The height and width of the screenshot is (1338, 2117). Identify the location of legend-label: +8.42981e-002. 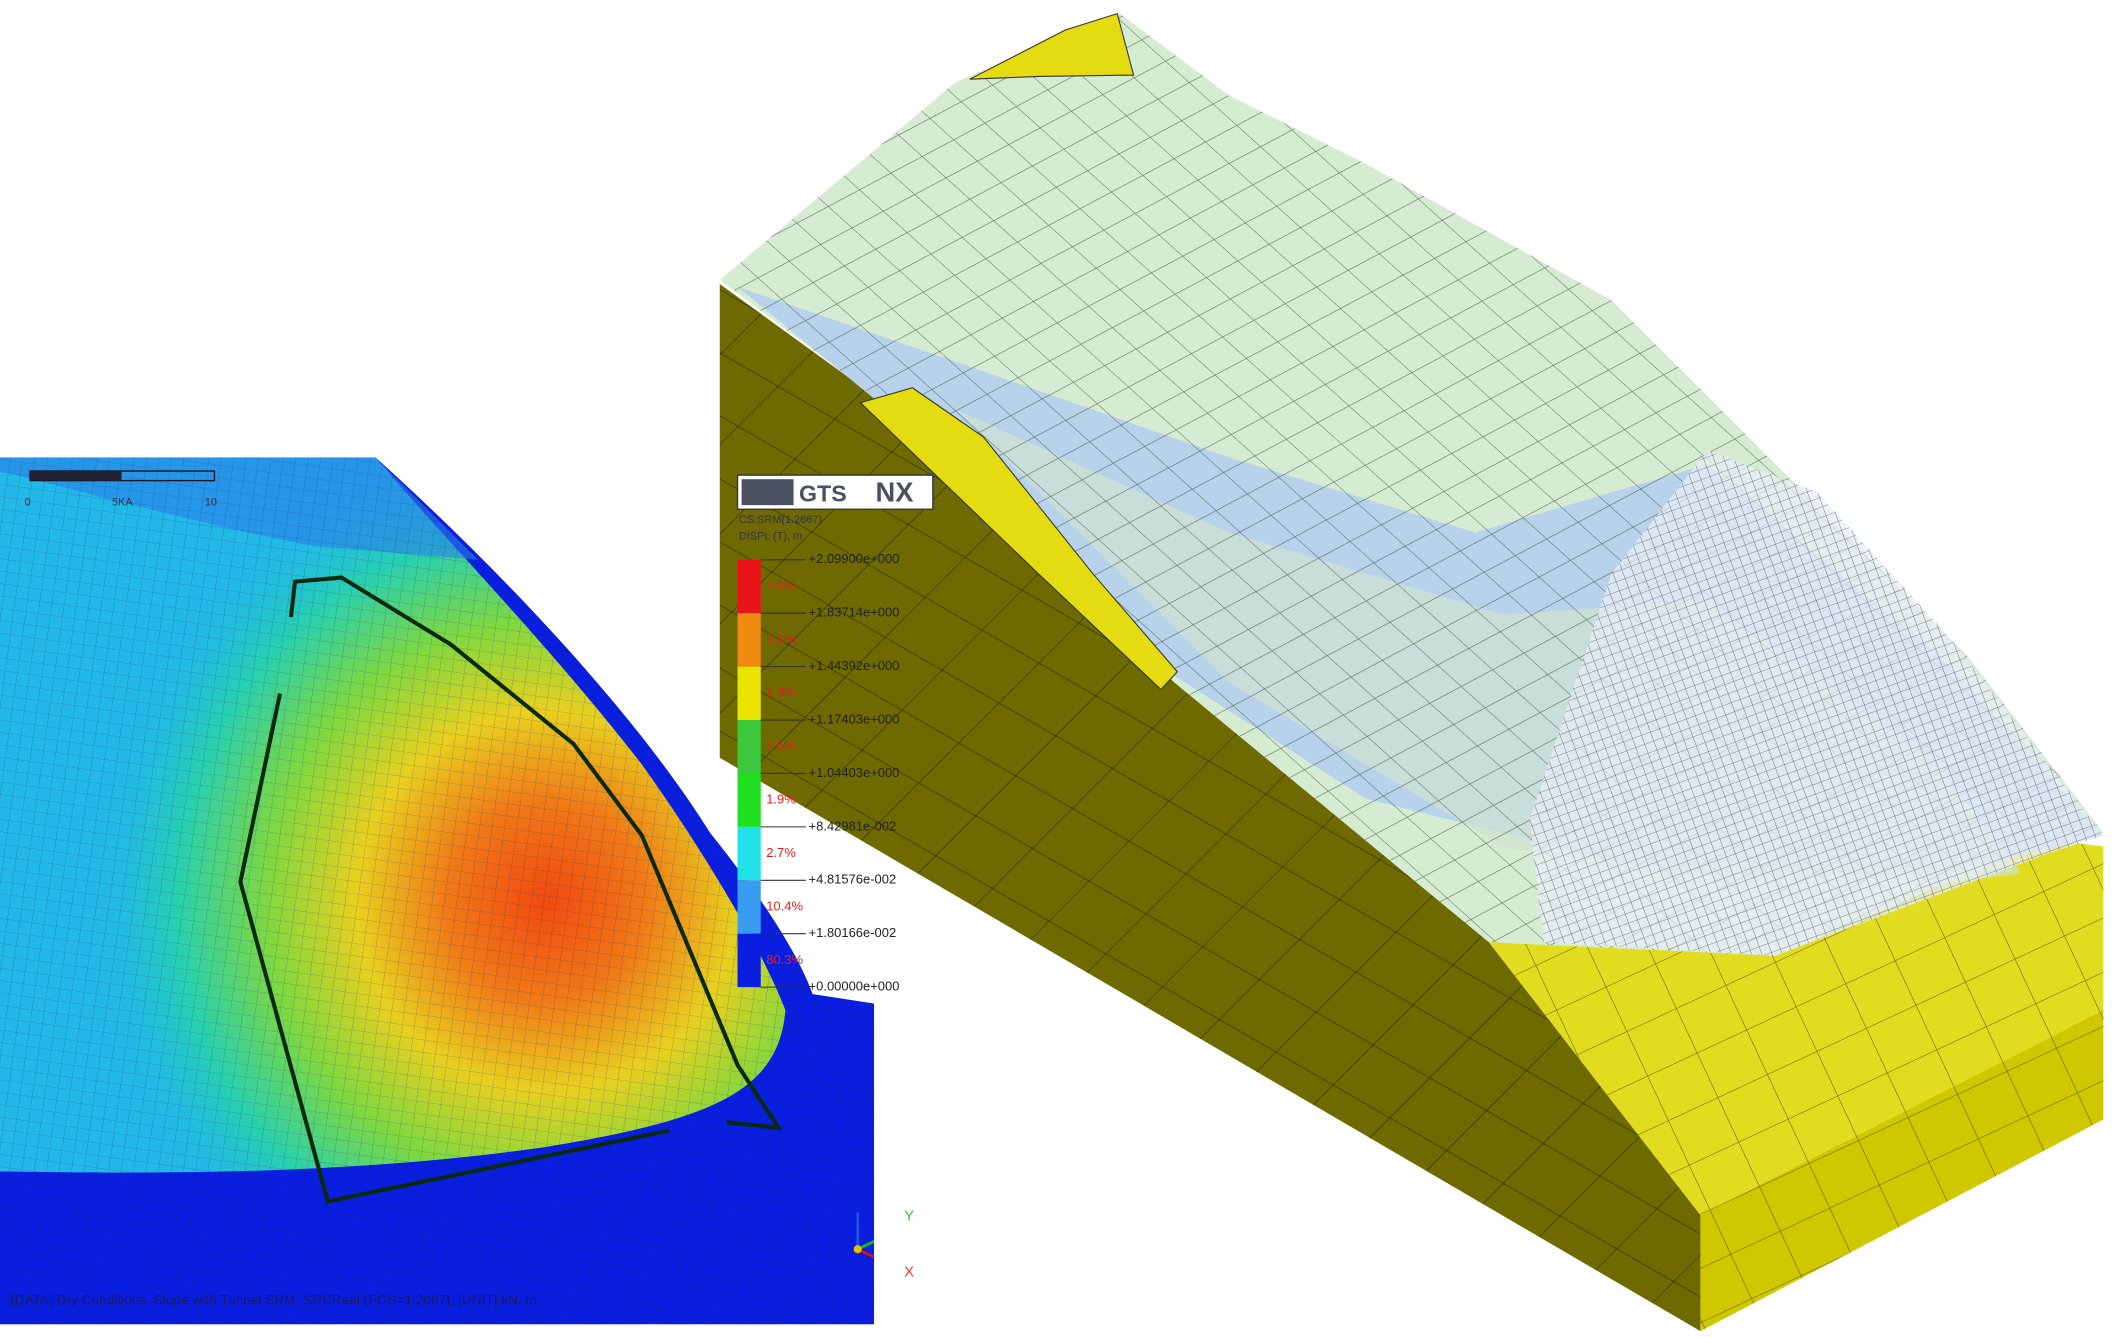
(853, 825).